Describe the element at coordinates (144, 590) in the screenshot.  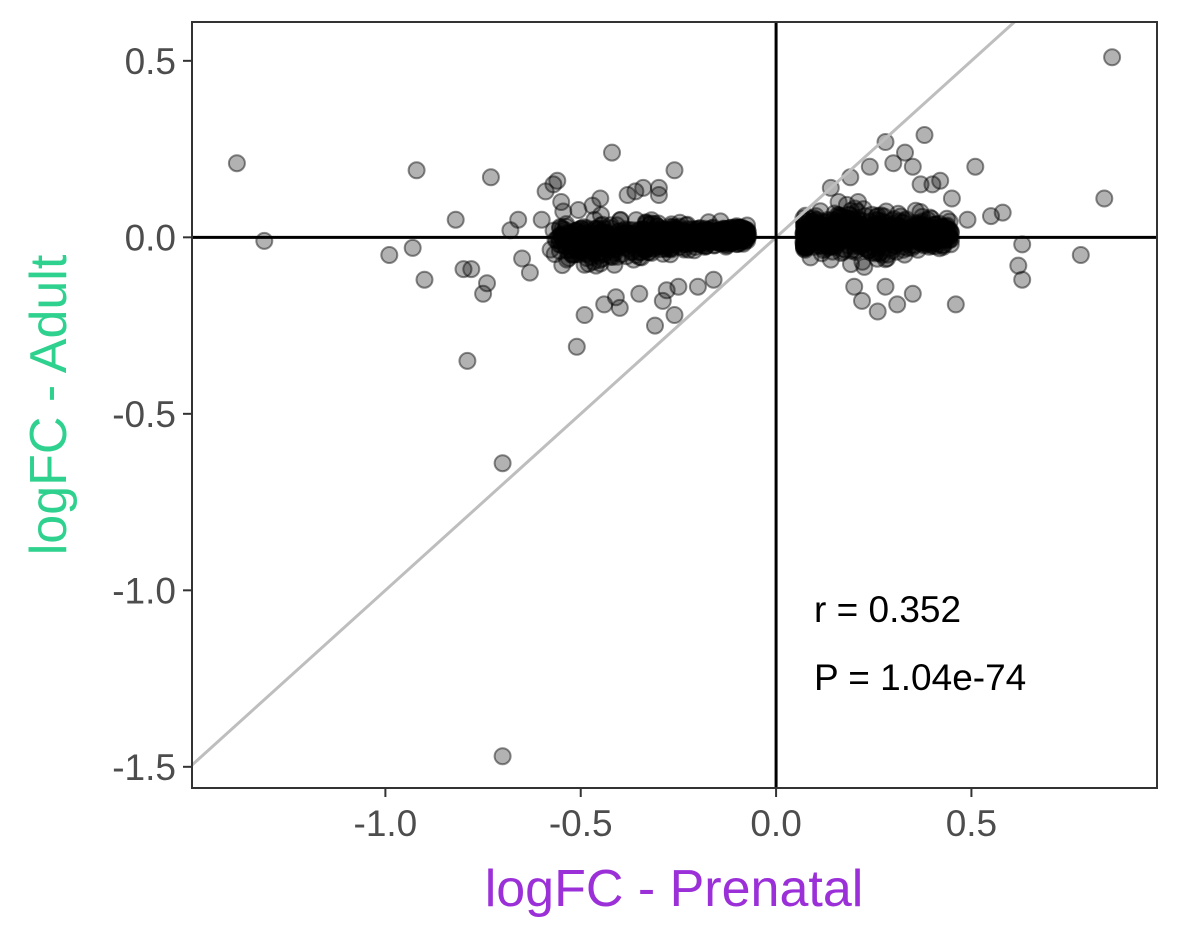
I see `y-tick-label: -1.0` at that location.